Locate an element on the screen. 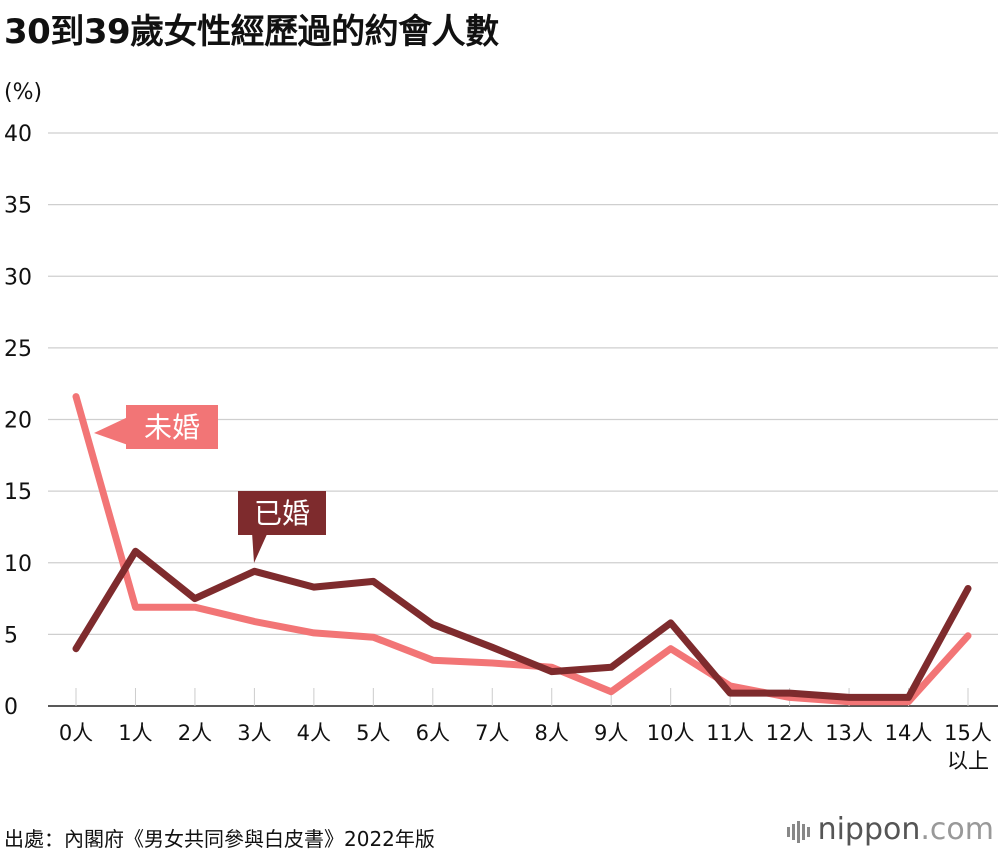 This screenshot has width=1000, height=856. y-tick-label: 10 is located at coordinates (18, 564).